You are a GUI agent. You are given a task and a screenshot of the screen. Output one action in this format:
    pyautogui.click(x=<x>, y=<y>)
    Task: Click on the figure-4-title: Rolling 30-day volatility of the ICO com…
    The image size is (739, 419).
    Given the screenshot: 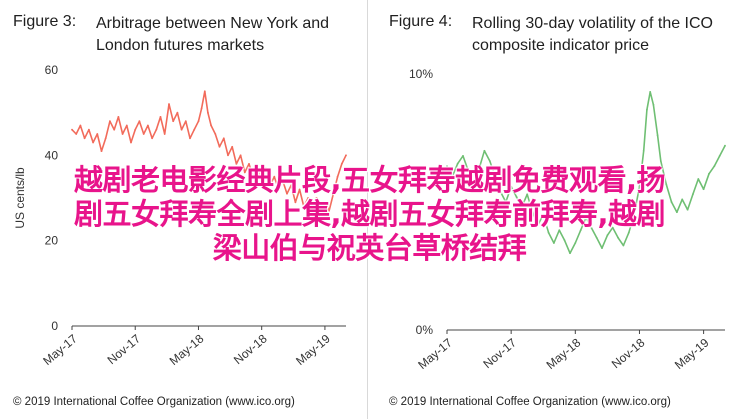 What is the action you would take?
    pyautogui.click(x=592, y=35)
    